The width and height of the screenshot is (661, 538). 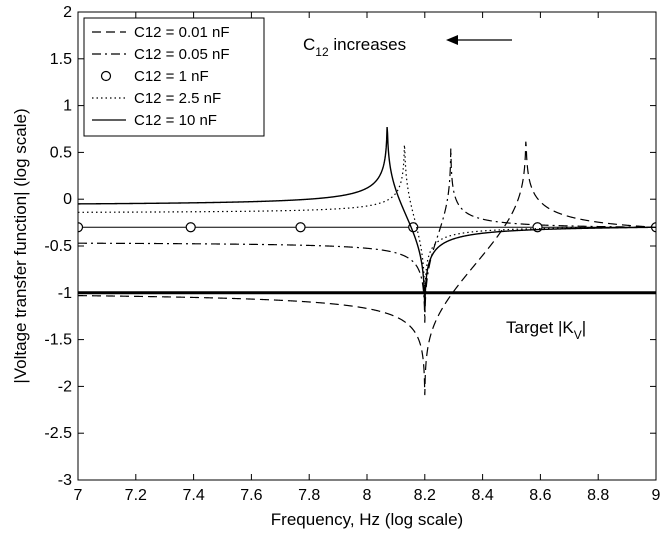 I want to click on x-tick-label: 7.2, so click(x=136, y=495).